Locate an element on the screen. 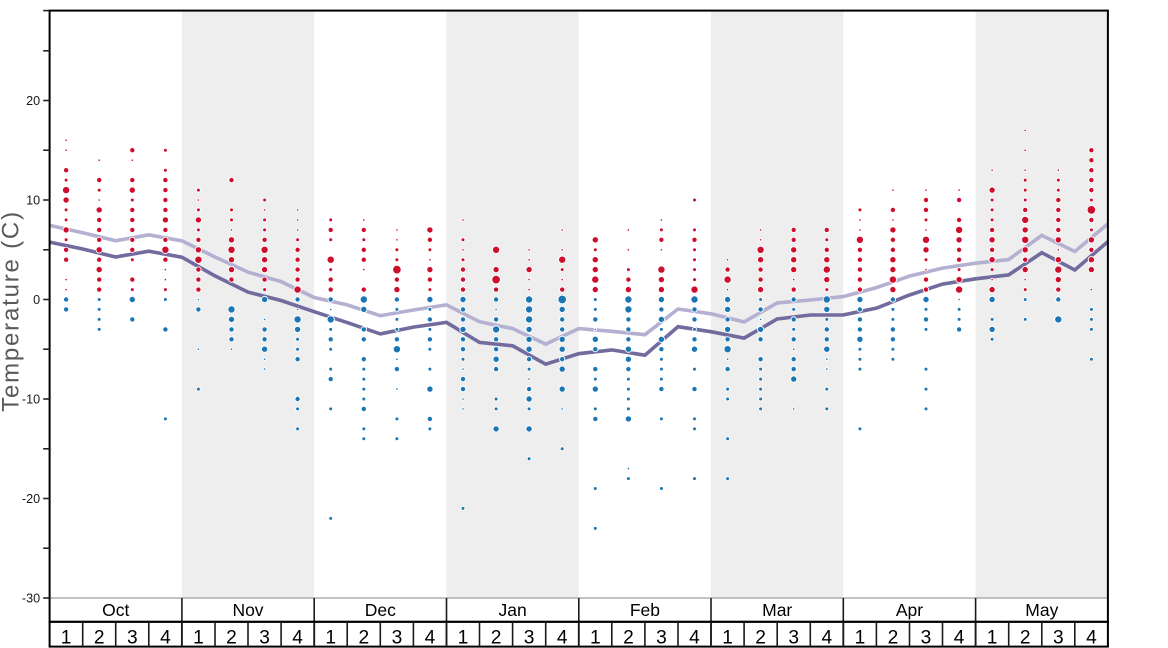  svg-text: -10 is located at coordinates (31, 400).